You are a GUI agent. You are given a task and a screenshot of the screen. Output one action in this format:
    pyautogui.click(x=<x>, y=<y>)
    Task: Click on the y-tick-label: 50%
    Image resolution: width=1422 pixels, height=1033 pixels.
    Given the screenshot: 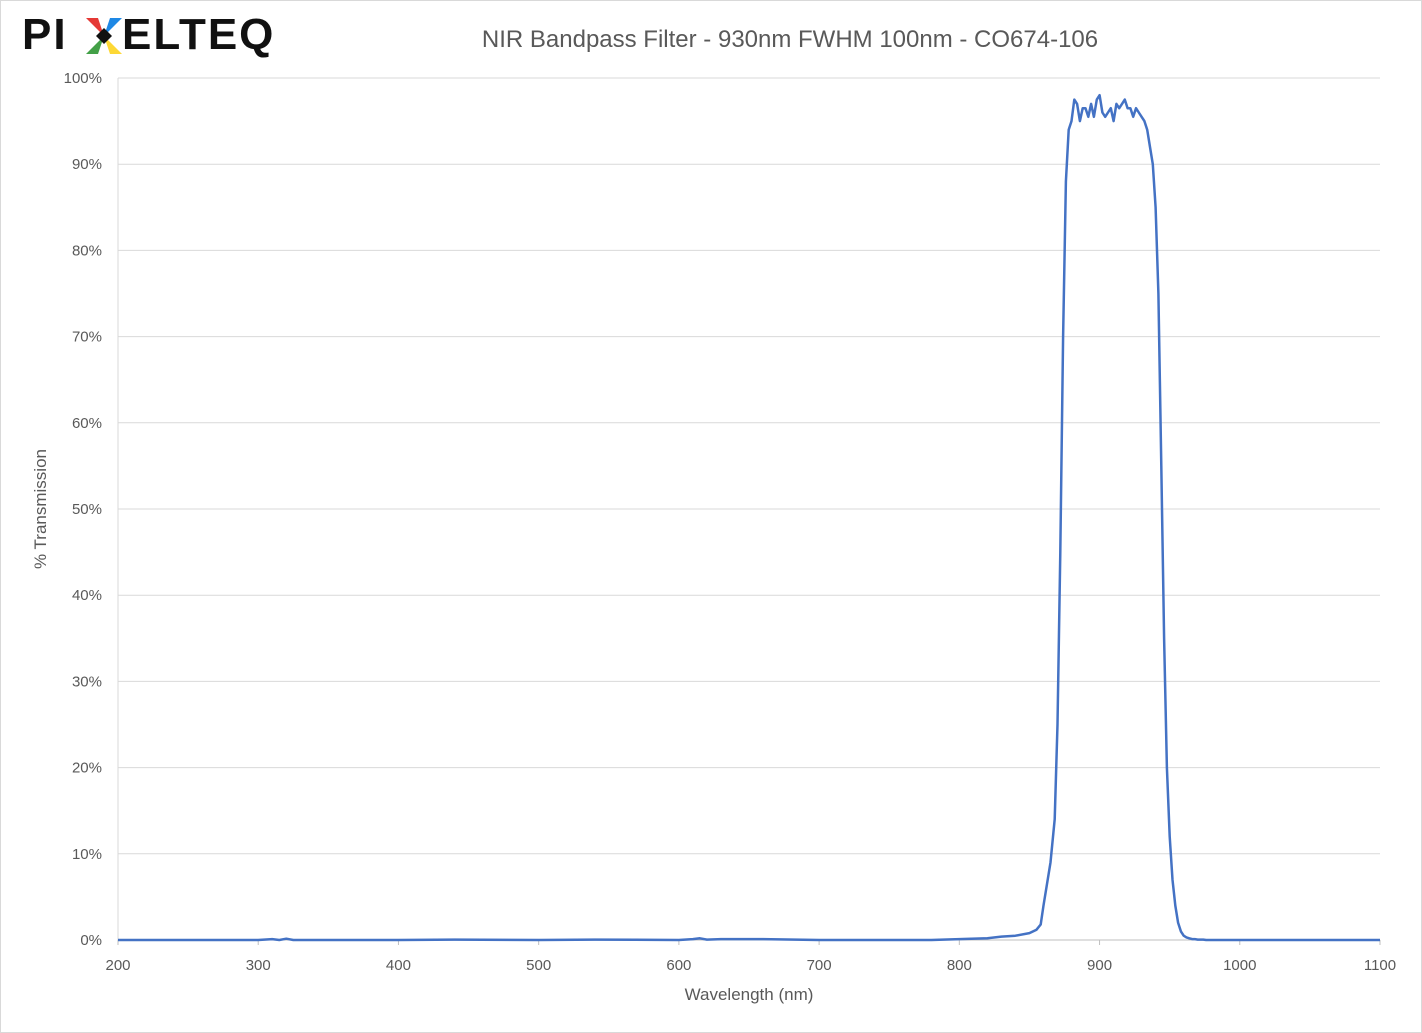 What is the action you would take?
    pyautogui.click(x=87, y=509)
    